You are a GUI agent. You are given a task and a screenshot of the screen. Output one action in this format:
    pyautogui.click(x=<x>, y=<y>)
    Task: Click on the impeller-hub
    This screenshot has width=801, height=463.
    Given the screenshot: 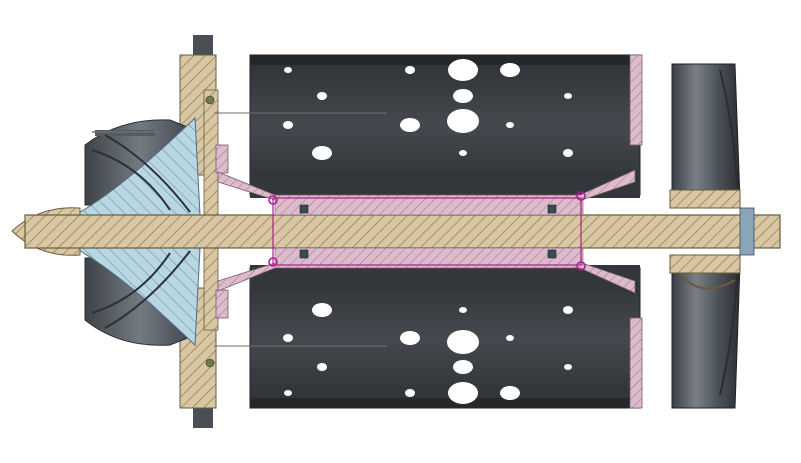 What is the action you would take?
    pyautogui.click(x=137, y=231)
    